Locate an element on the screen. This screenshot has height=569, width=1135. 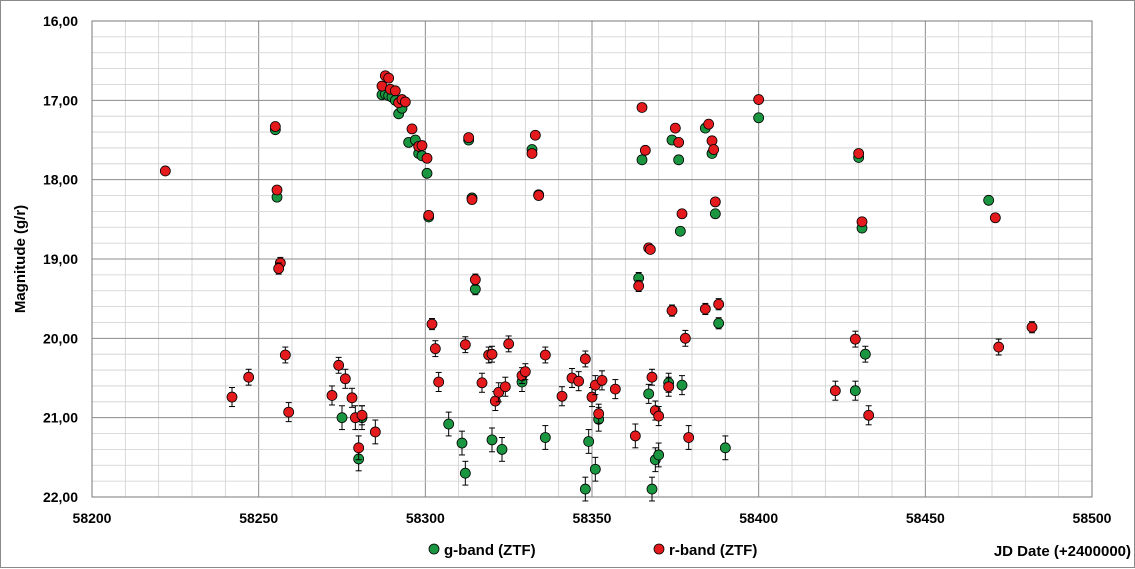
legend: g-band (ZTF) r-band (ZTF) is located at coordinates (592, 550).